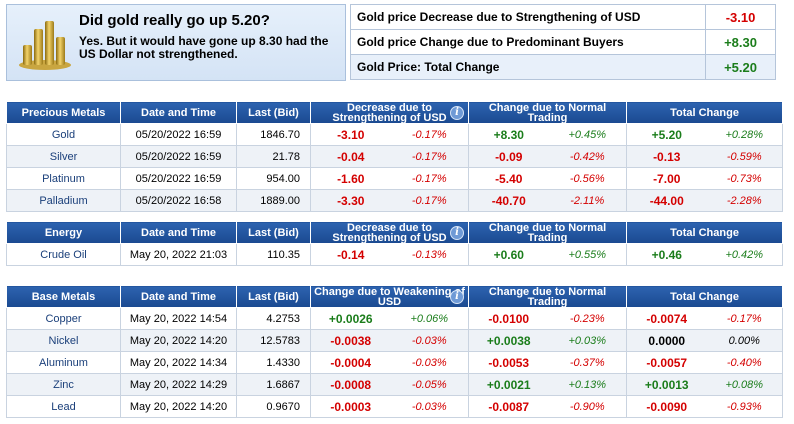  What do you see at coordinates (508, 318) in the screenshot?
I see `trading-change-cell: -0.0100` at bounding box center [508, 318].